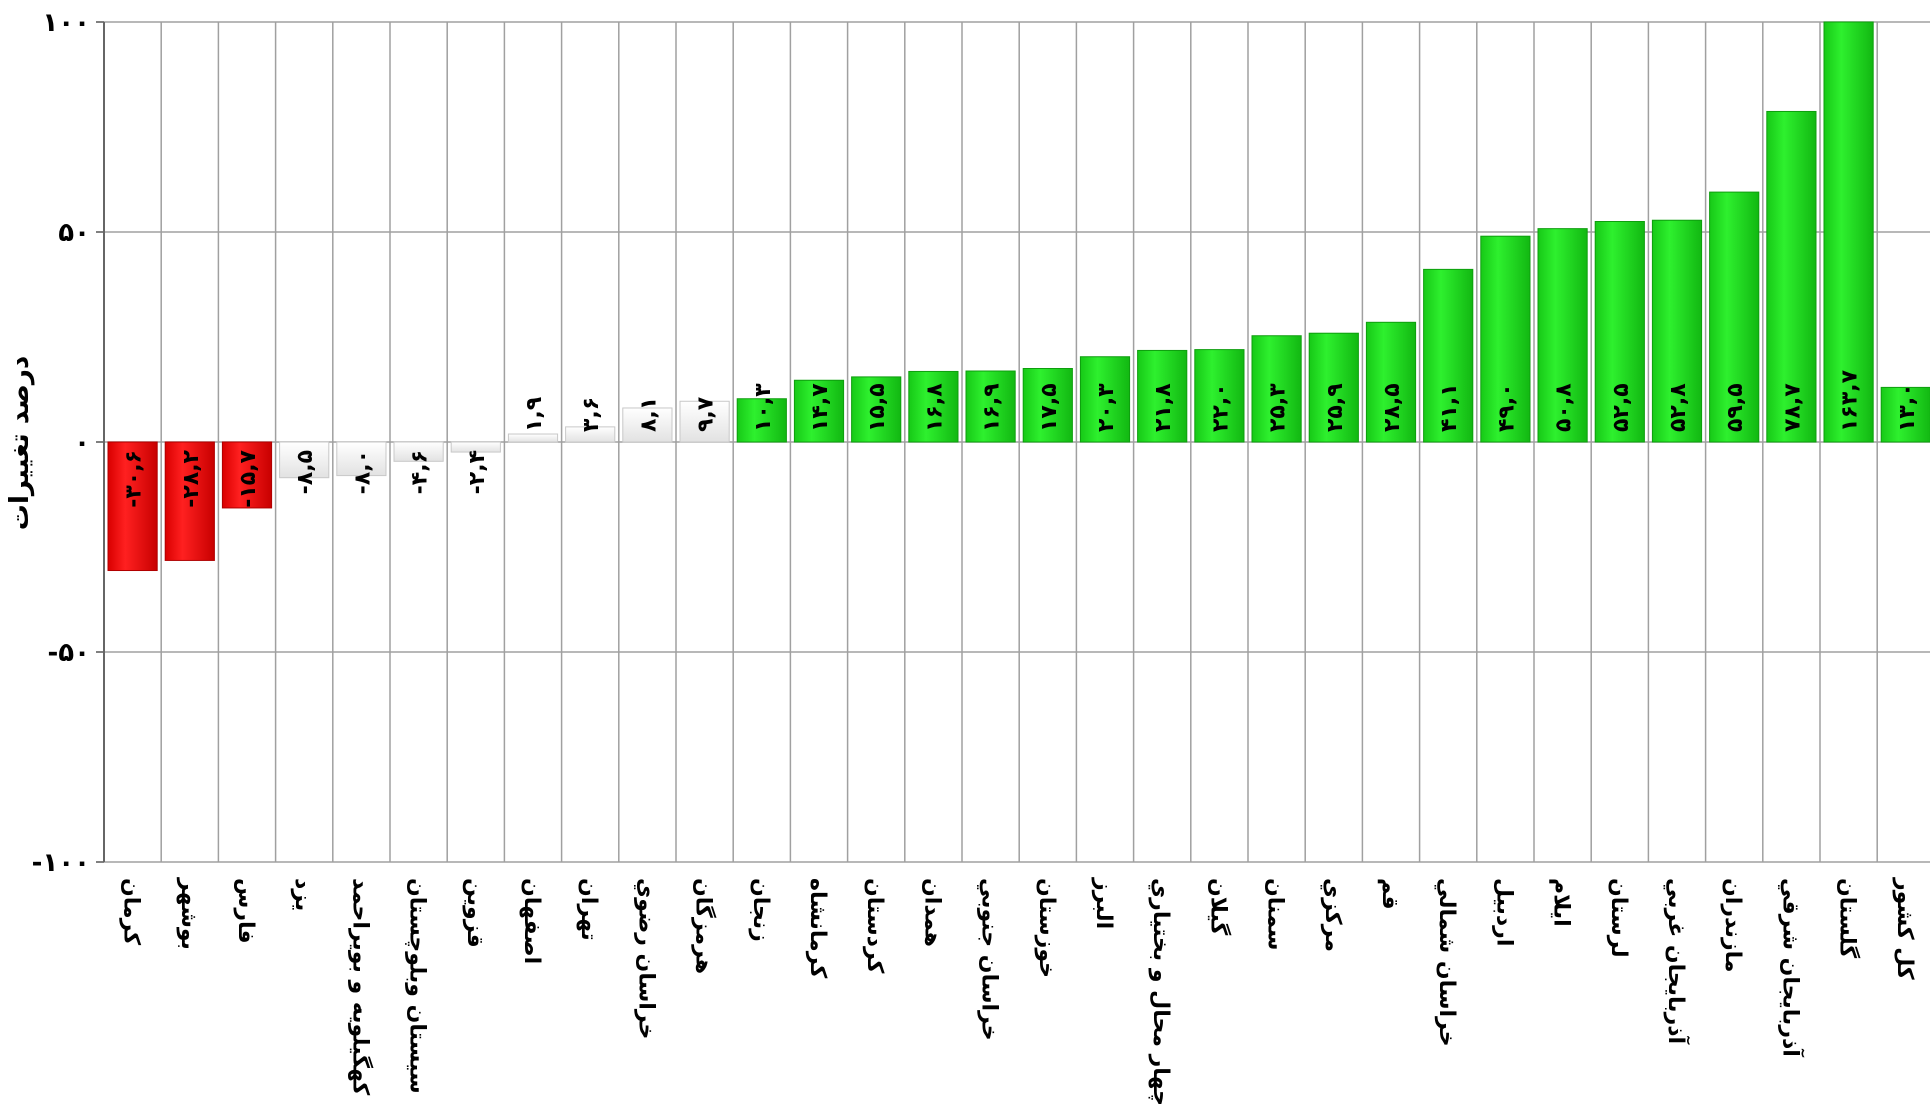 This screenshot has width=1930, height=1110. What do you see at coordinates (1732, 925) in the screenshot?
I see `category-label: مازندران` at bounding box center [1732, 925].